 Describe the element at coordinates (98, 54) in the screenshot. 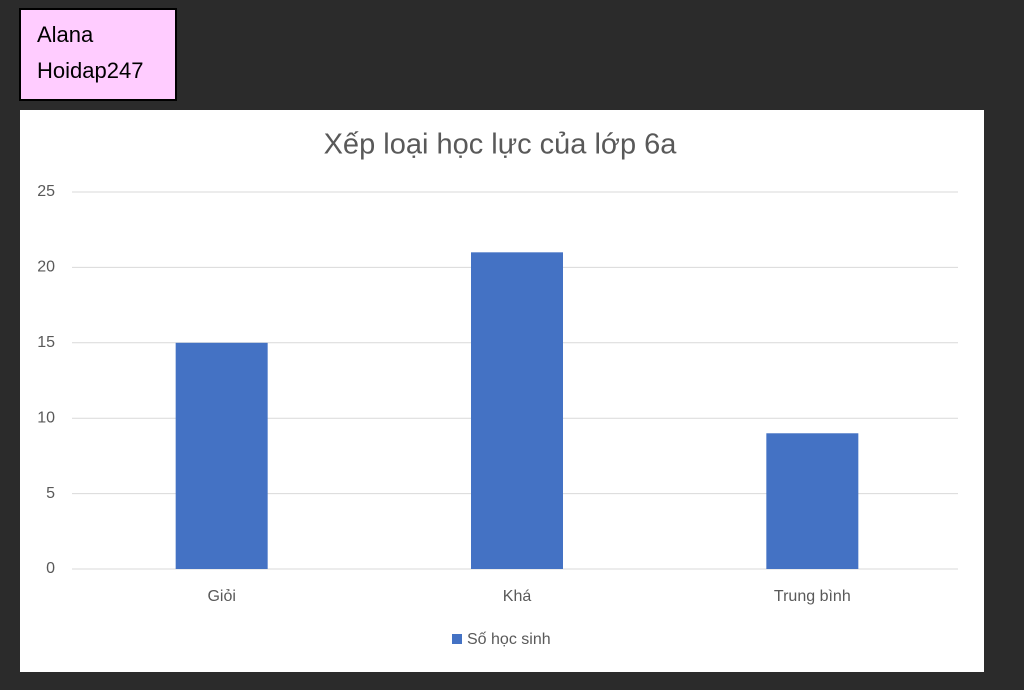

I see `watermark-label: Alana Hoidap247` at that location.